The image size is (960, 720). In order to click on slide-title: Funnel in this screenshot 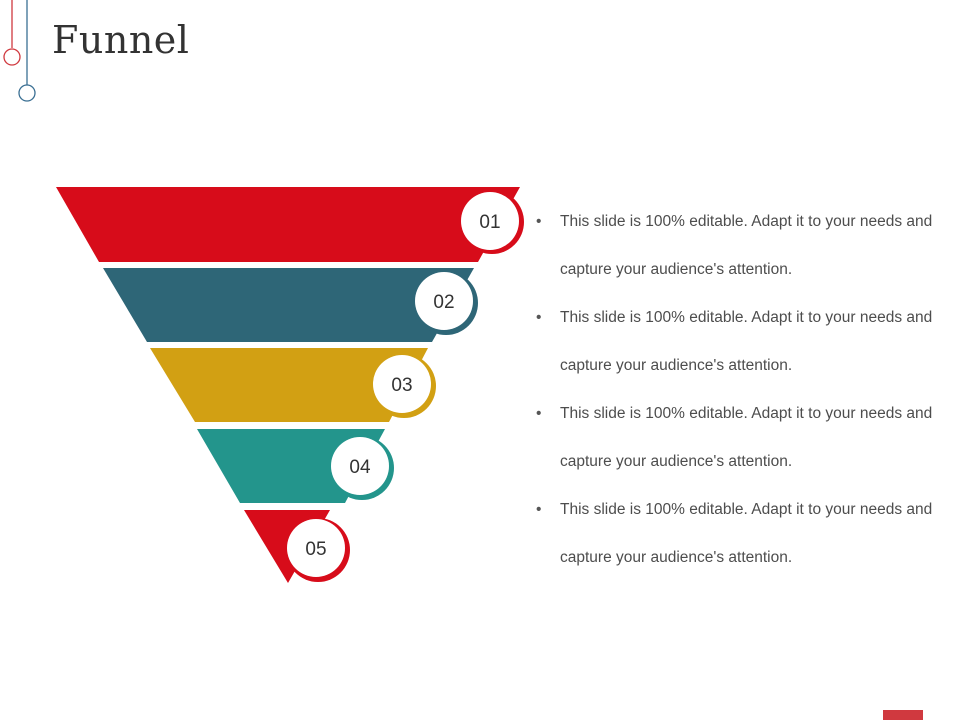, I will do `click(121, 40)`.